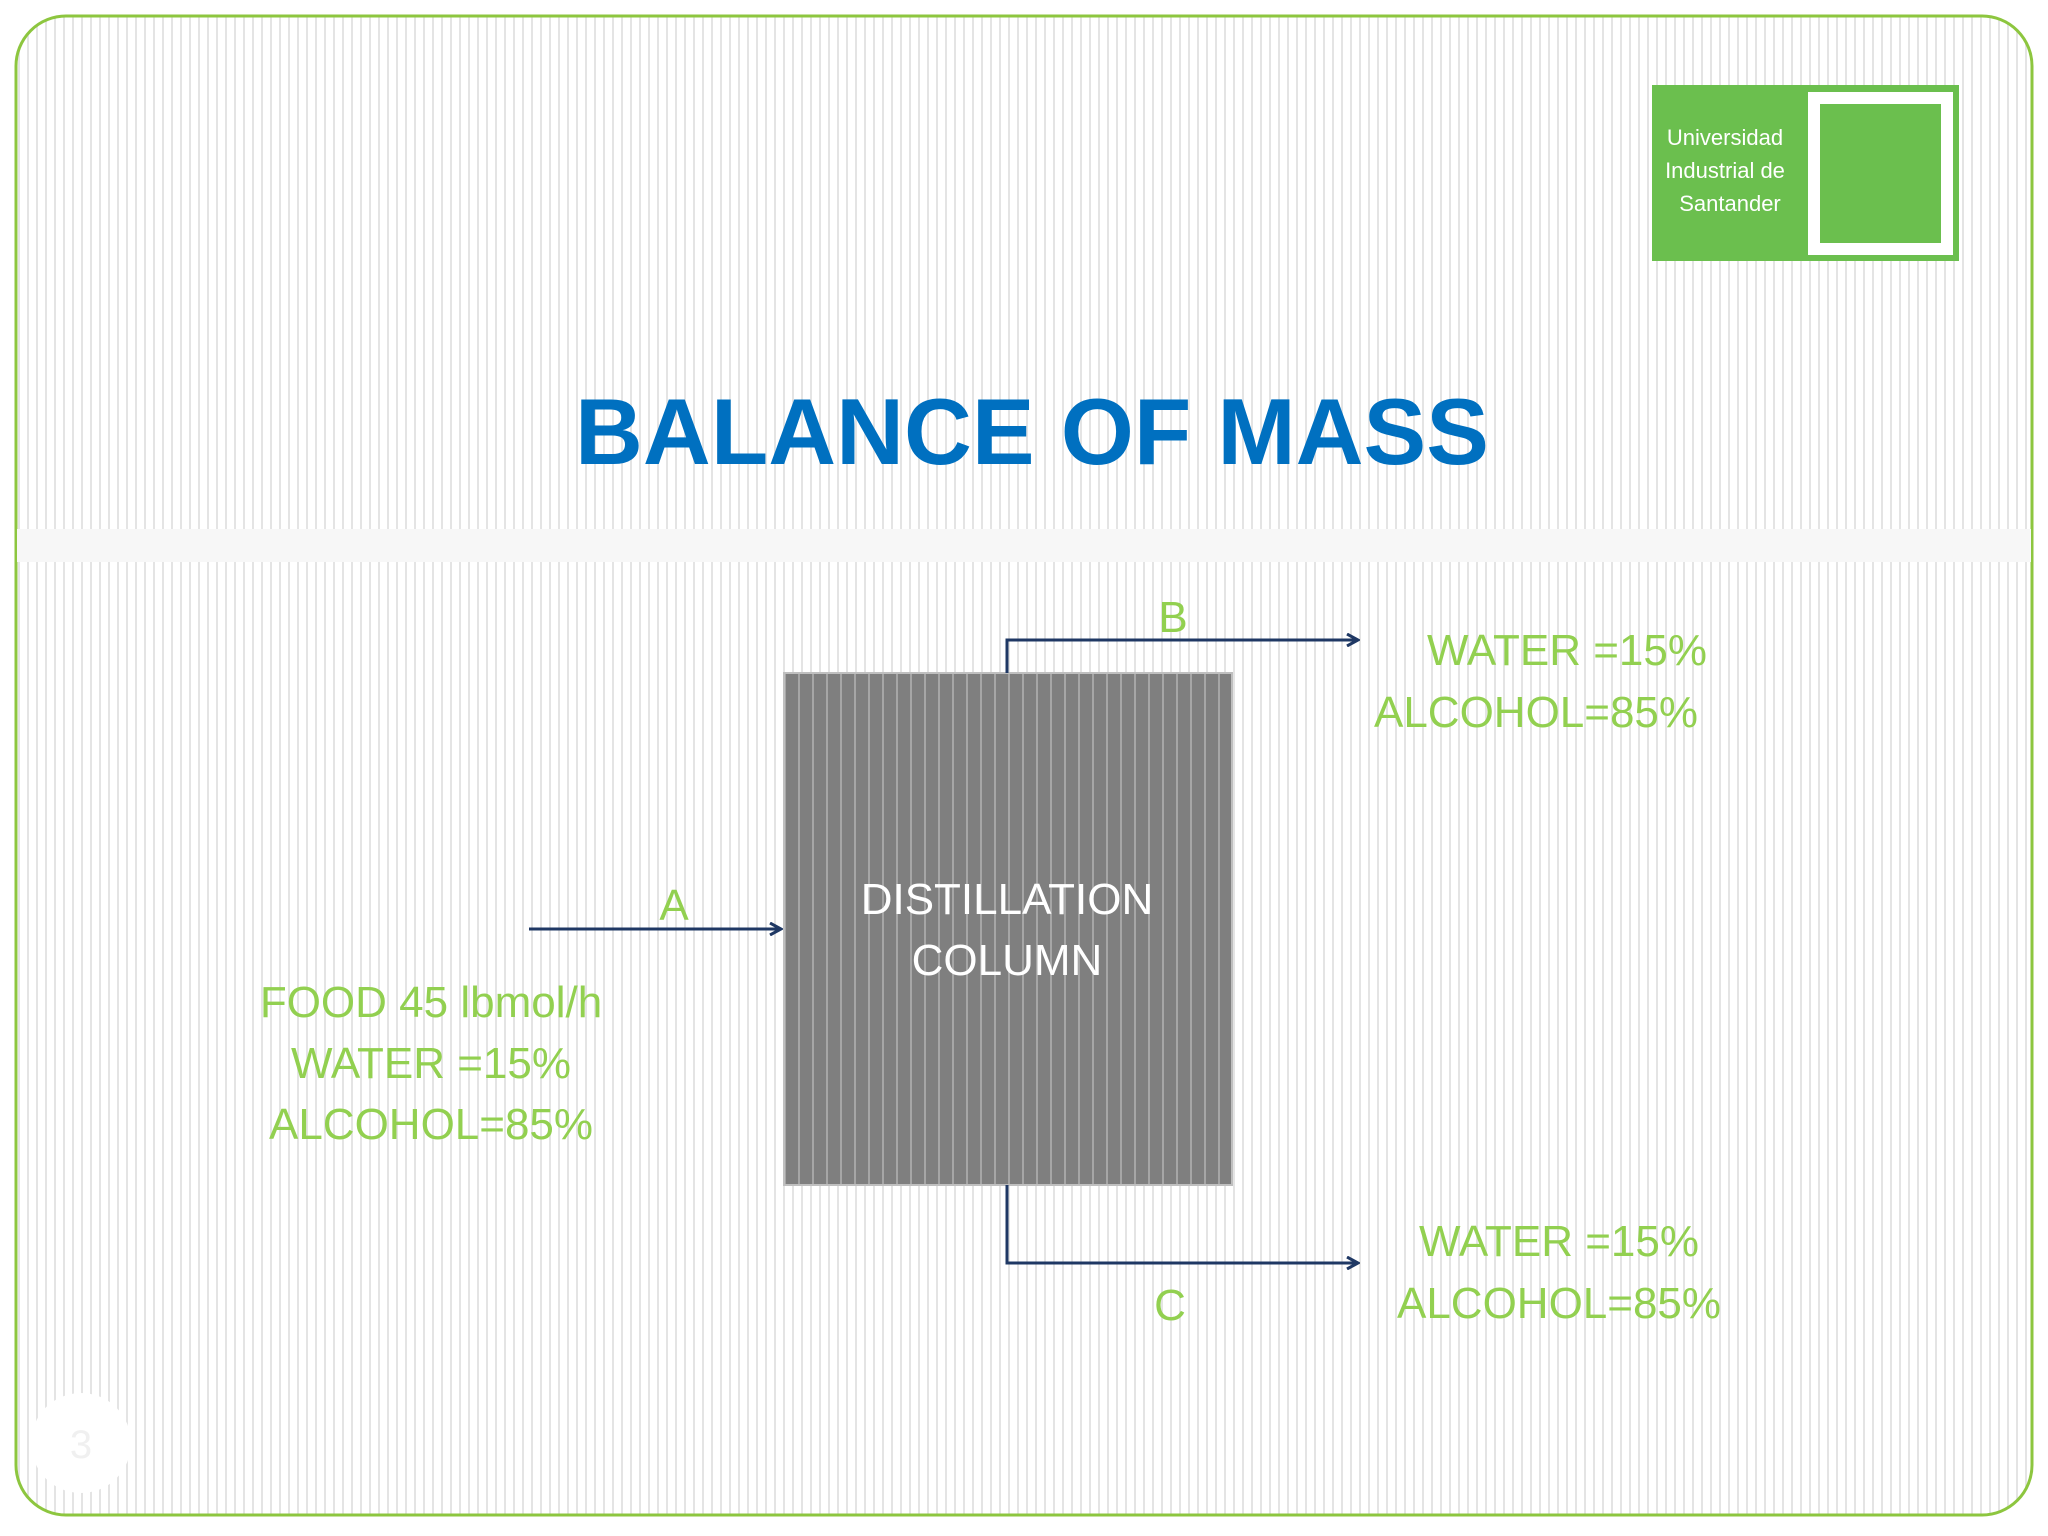 The width and height of the screenshot is (2048, 1536). I want to click on distillate-text: WATER =15%, so click(1567, 650).